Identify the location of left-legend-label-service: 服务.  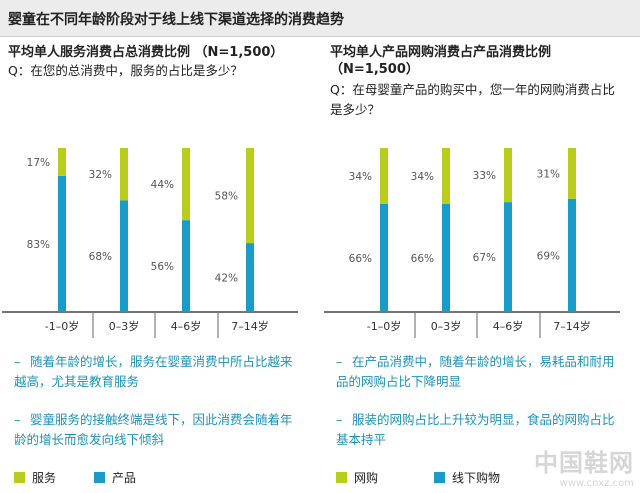
(44, 478).